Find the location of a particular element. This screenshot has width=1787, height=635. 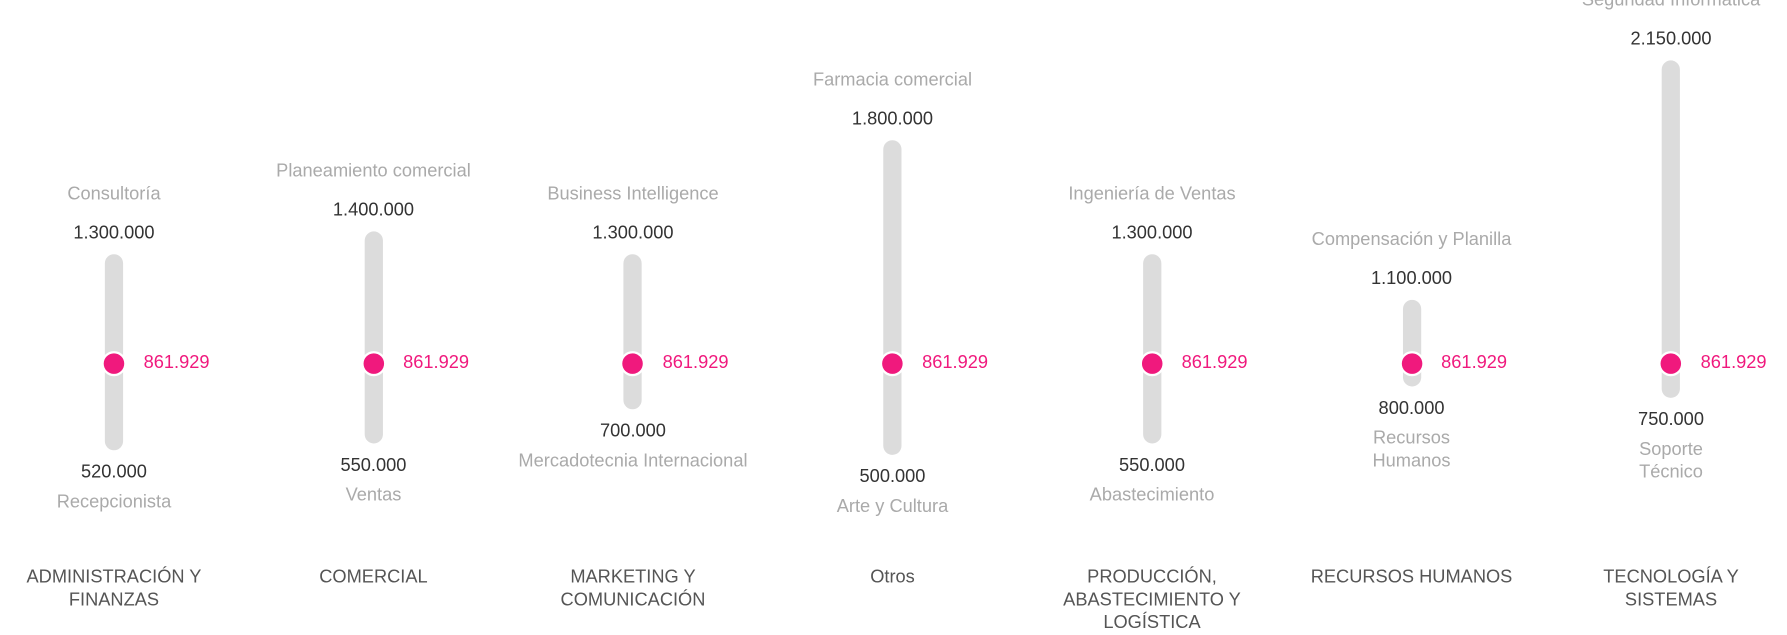

min-role: Abastecimiento is located at coordinates (1152, 496).